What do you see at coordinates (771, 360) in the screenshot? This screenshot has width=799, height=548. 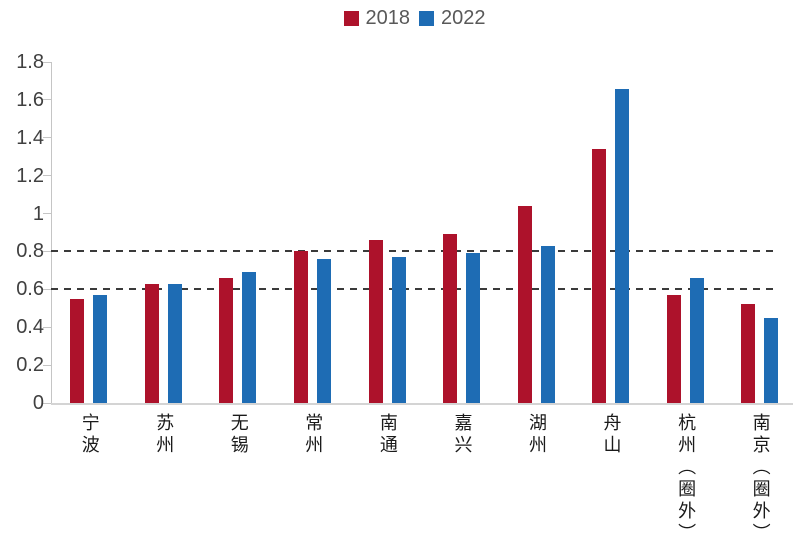 I see `bar-2022-nanjing-outer` at bounding box center [771, 360].